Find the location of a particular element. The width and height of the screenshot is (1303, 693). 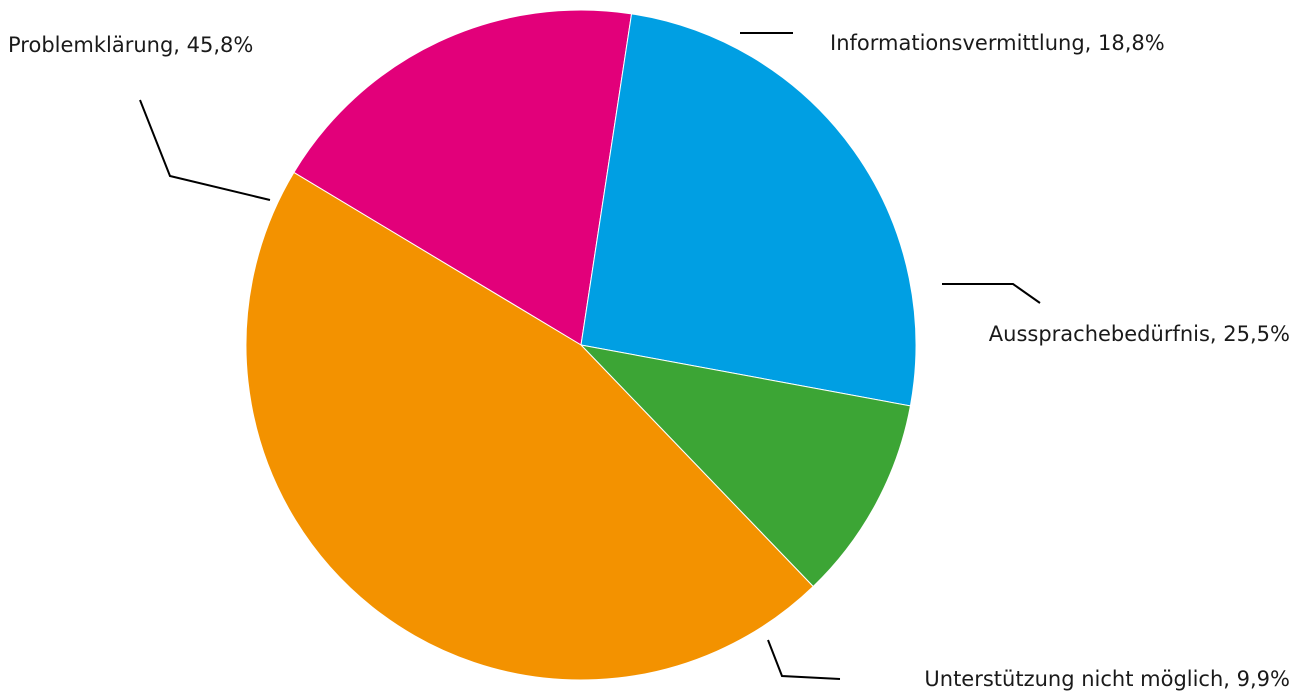

leader-line-unterstuetzung is located at coordinates (804, 659).